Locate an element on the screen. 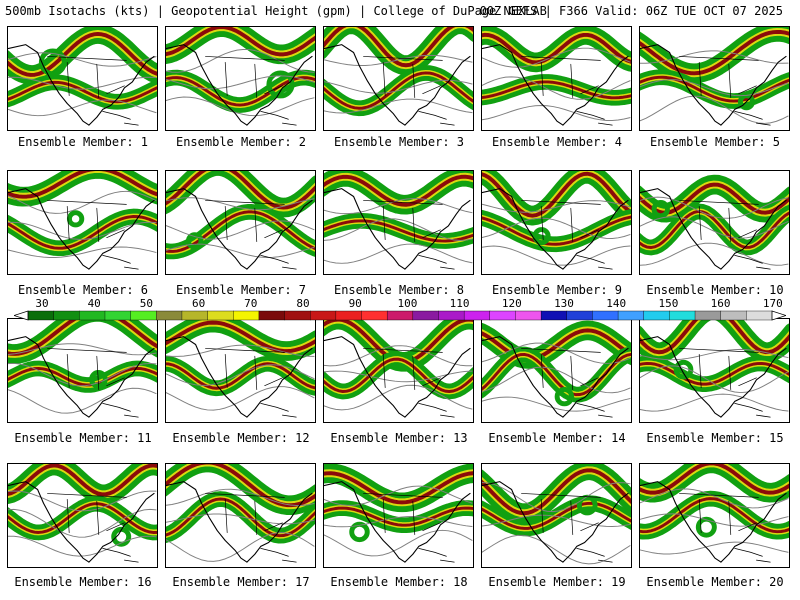  colorbar-tick-label: 170 is located at coordinates (772, 303).